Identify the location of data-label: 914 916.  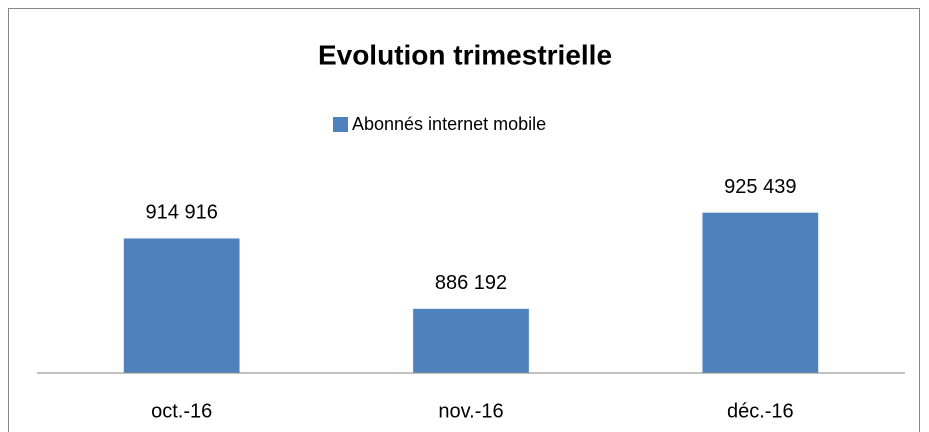
(182, 213).